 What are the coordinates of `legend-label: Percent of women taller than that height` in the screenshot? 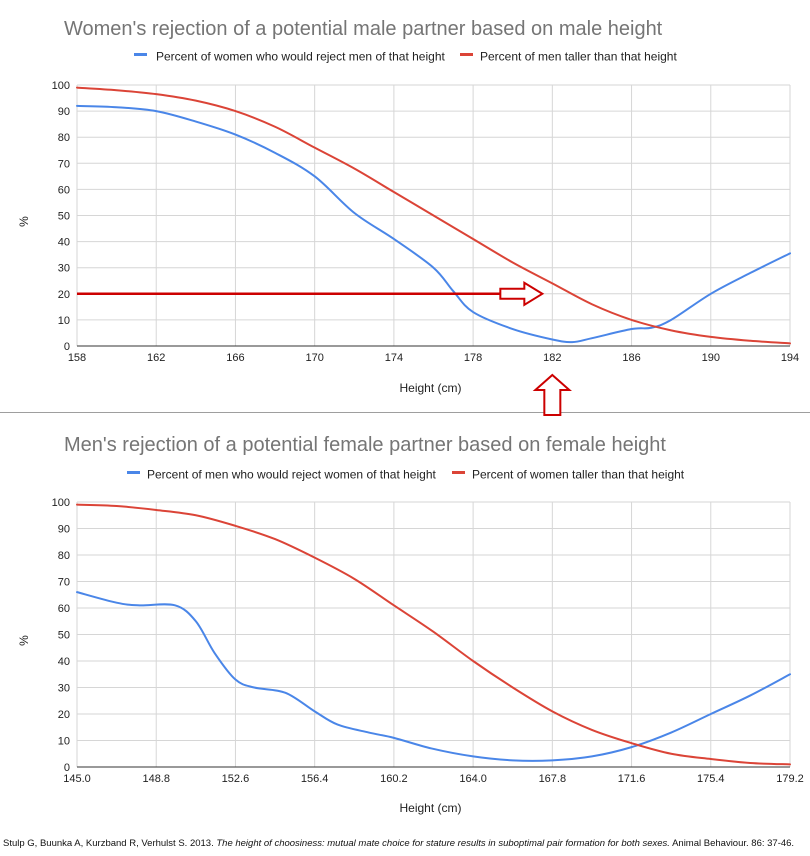 It's located at (578, 475).